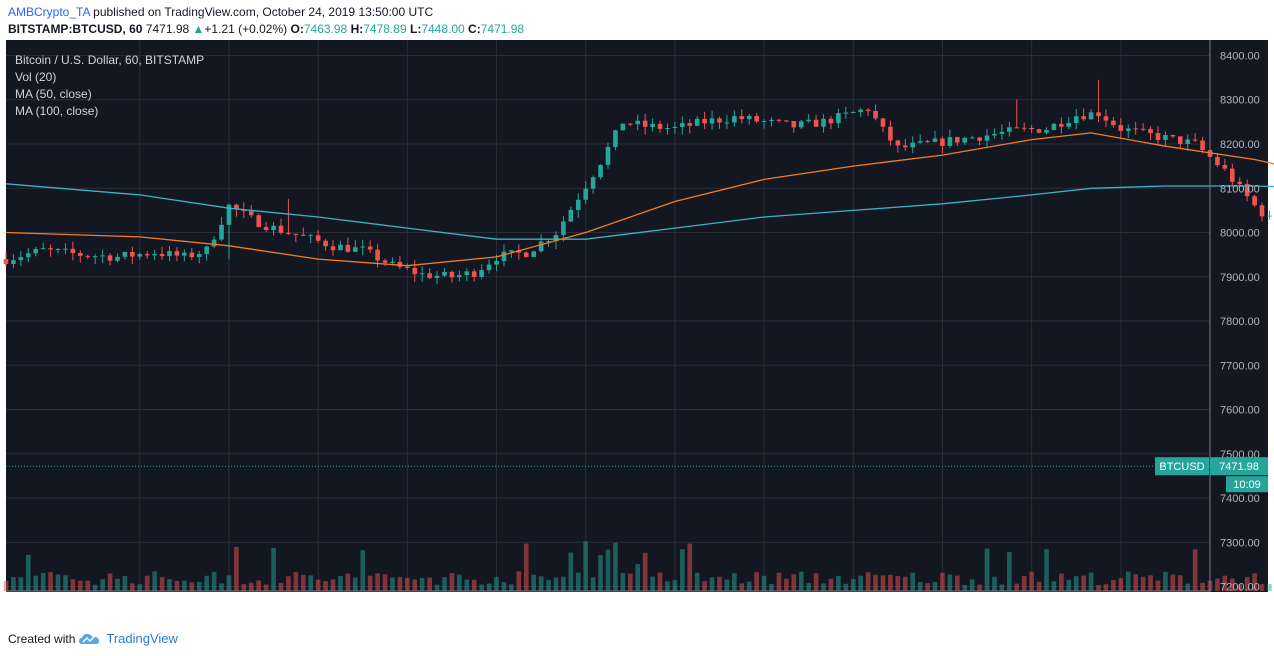 The width and height of the screenshot is (1274, 656). Describe the element at coordinates (167, 29) in the screenshot. I see `last-price: 7471.98` at that location.